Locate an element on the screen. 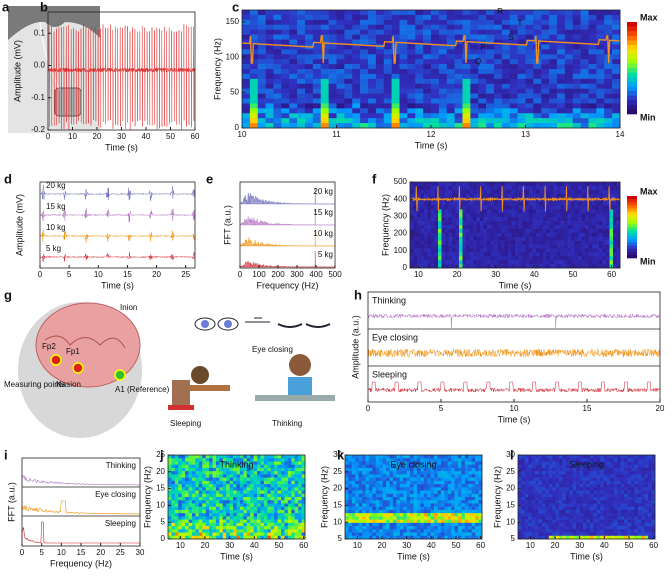 This screenshot has width=671, height=579. x-tick-label: 30 is located at coordinates (495, 274).